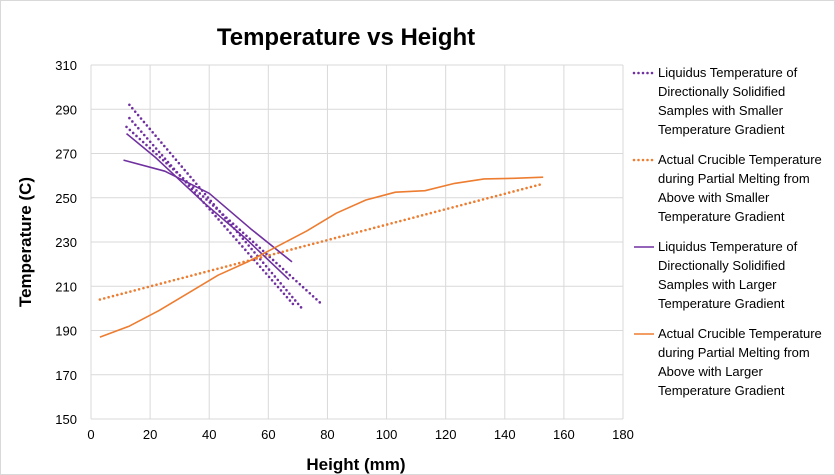 This screenshot has width=835, height=475. I want to click on y-axis-title: Temperature (C), so click(25, 242).